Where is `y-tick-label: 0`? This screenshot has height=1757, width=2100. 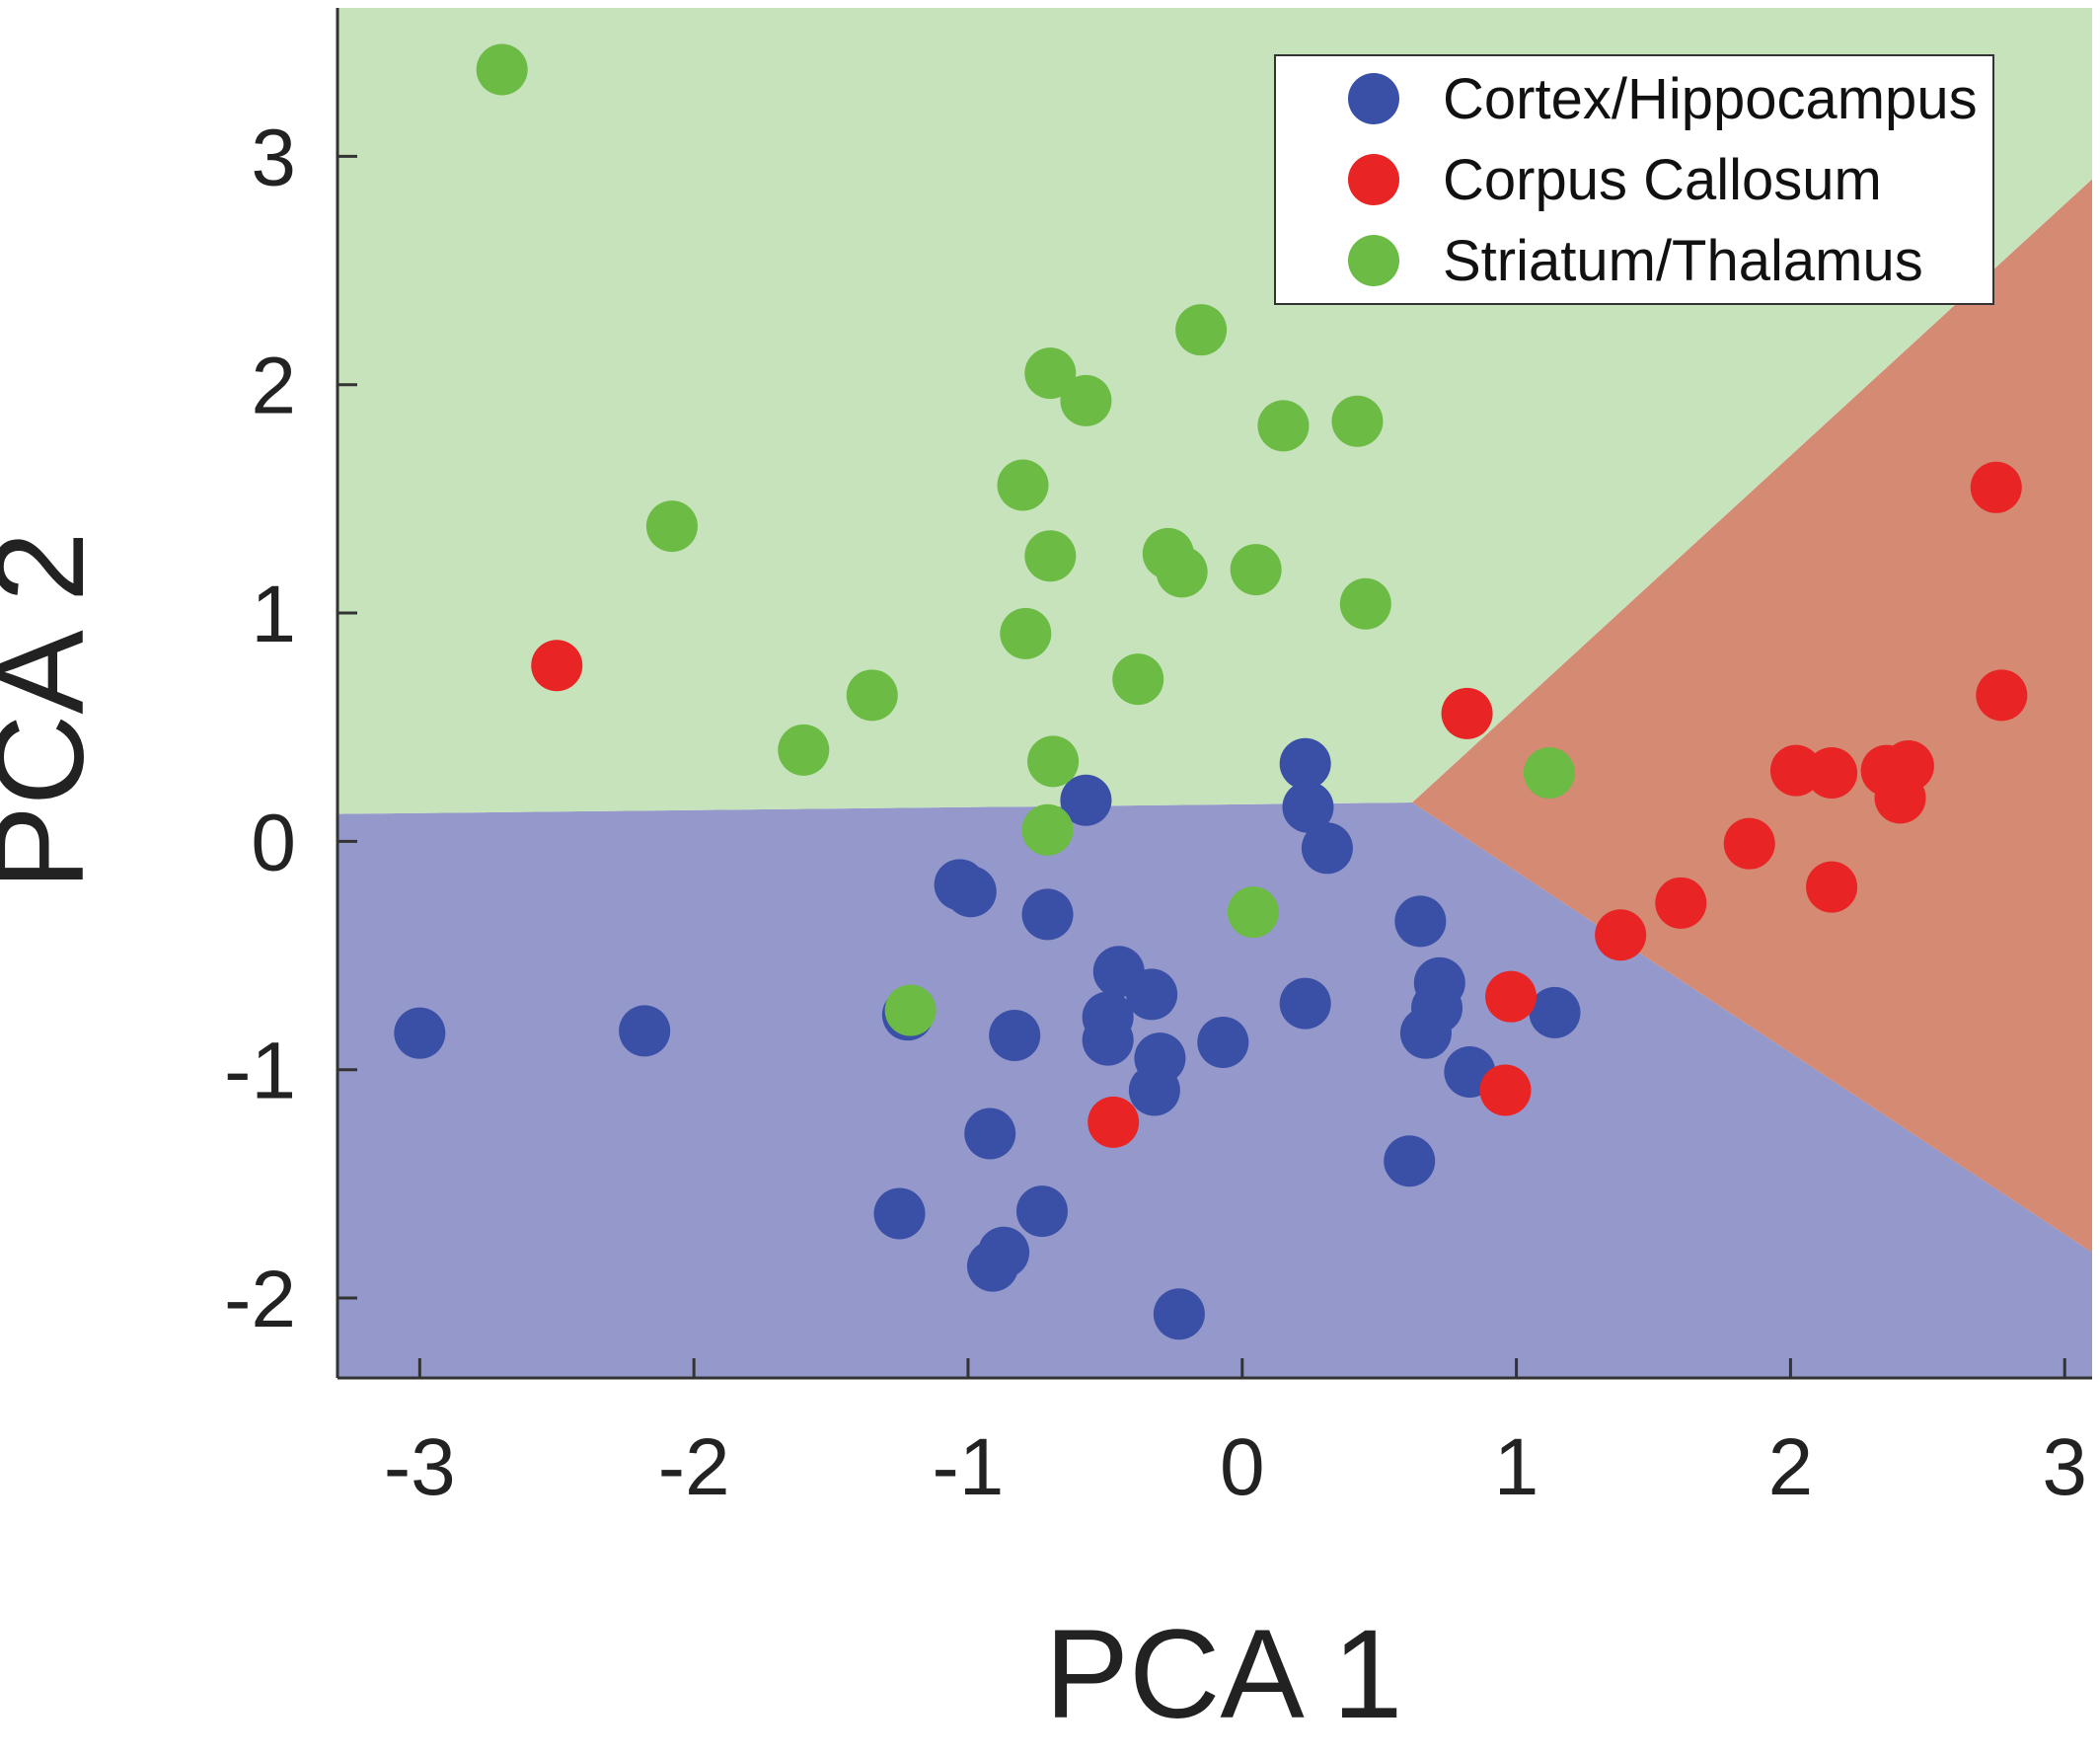
y-tick-label: 0 is located at coordinates (273, 842).